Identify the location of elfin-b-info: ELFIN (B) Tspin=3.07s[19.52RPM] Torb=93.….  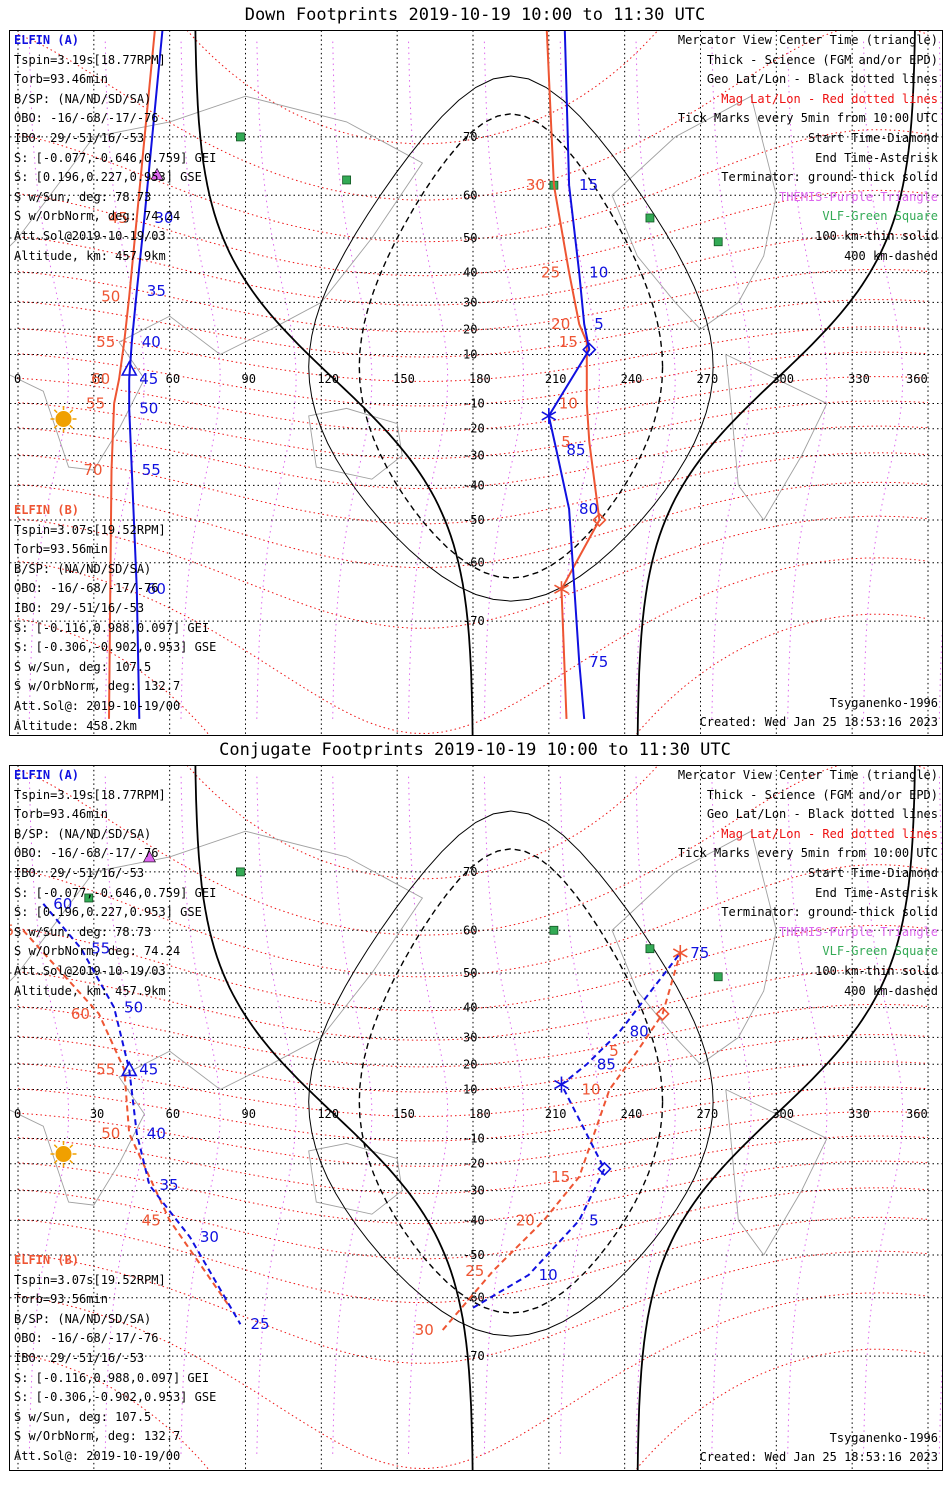
(115, 1360).